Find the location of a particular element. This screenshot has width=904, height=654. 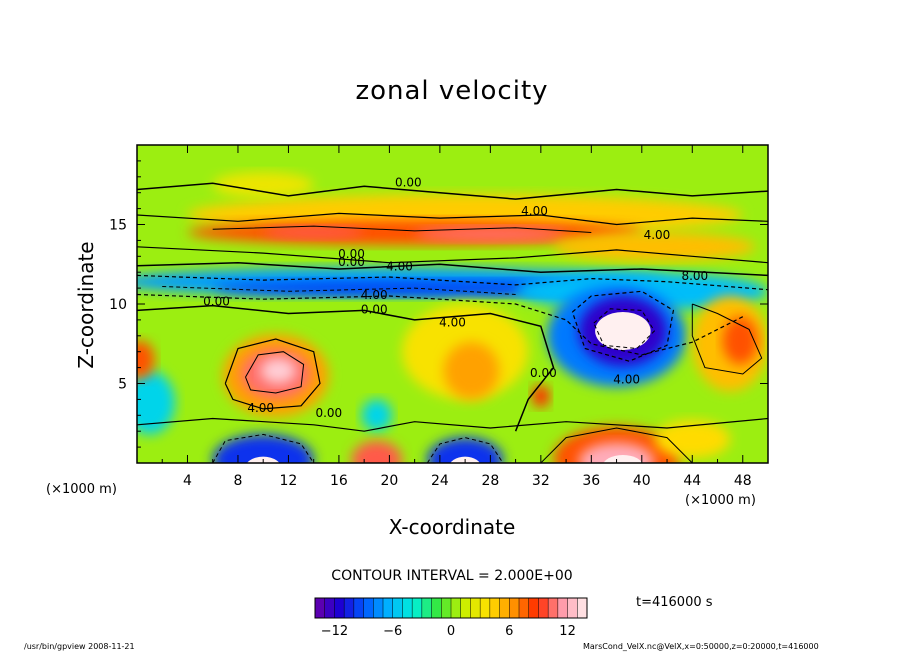

y-tick-label: 10 is located at coordinates (118, 305).